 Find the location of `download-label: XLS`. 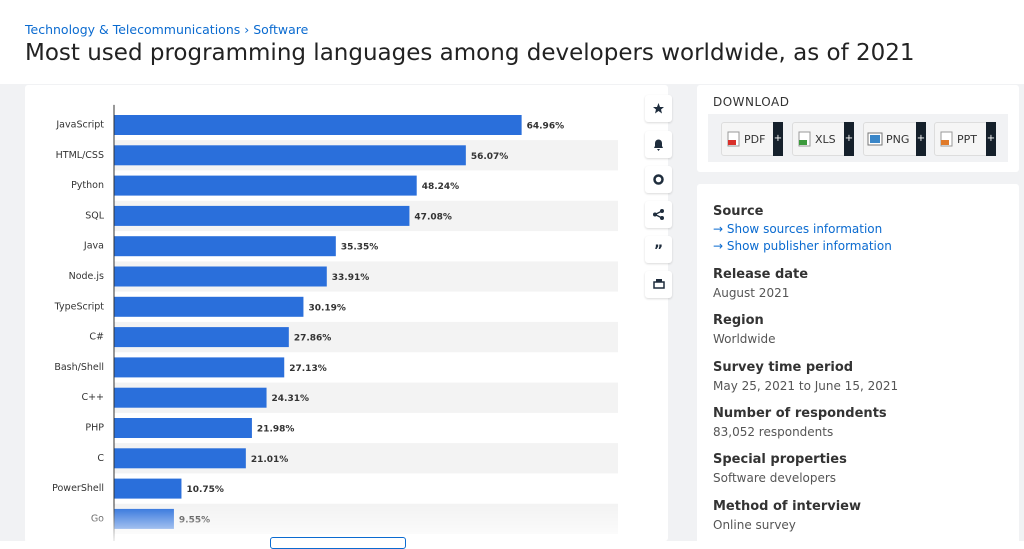

download-label: XLS is located at coordinates (825, 139).